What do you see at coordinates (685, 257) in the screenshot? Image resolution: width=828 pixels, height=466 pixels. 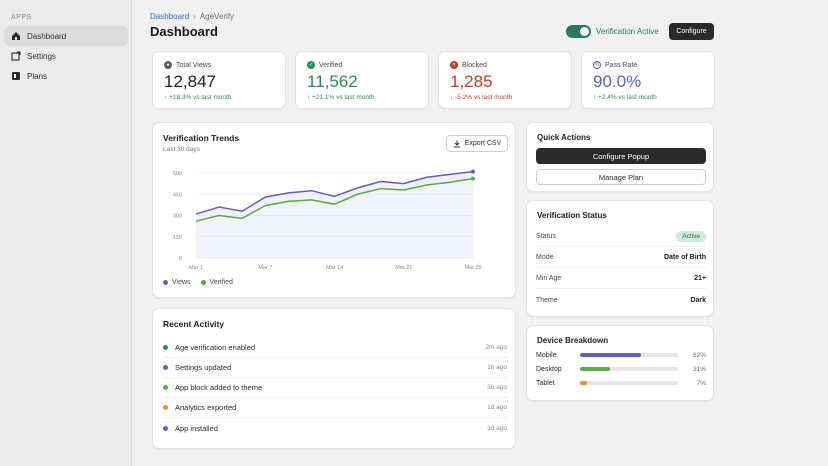 I see `row-value: Date of Birth` at bounding box center [685, 257].